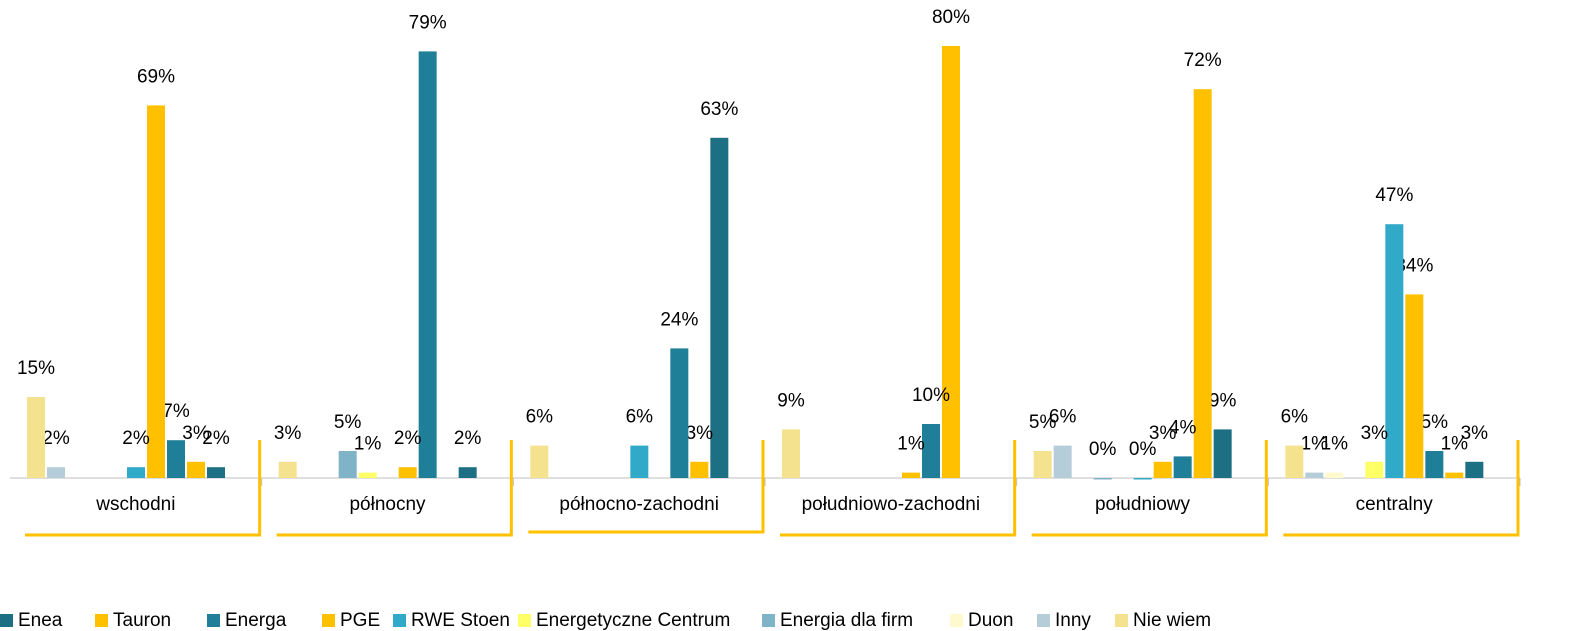  Describe the element at coordinates (846, 620) in the screenshot. I see `legend-label: Energia dla firm` at that location.